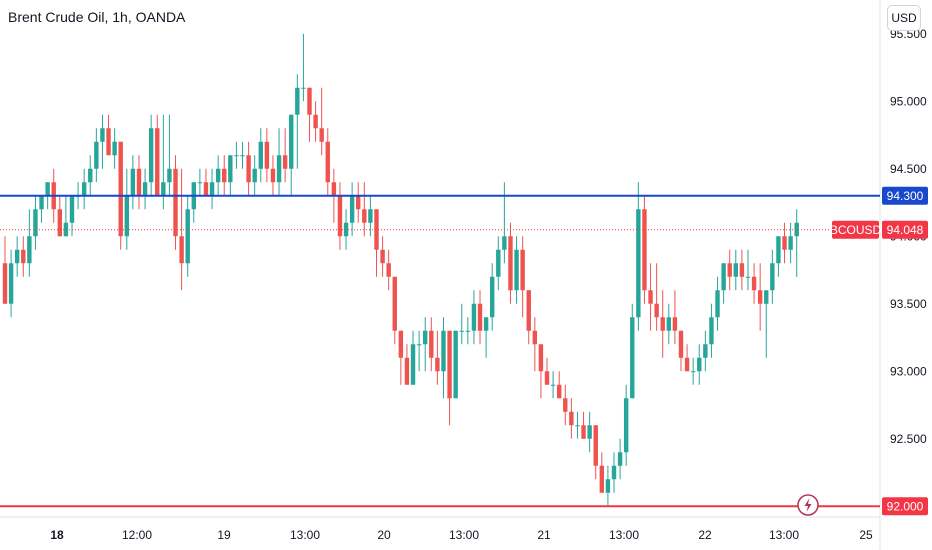 Image resolution: width=932 pixels, height=550 pixels. What do you see at coordinates (384, 535) in the screenshot?
I see `x-tick-label: 20` at bounding box center [384, 535].